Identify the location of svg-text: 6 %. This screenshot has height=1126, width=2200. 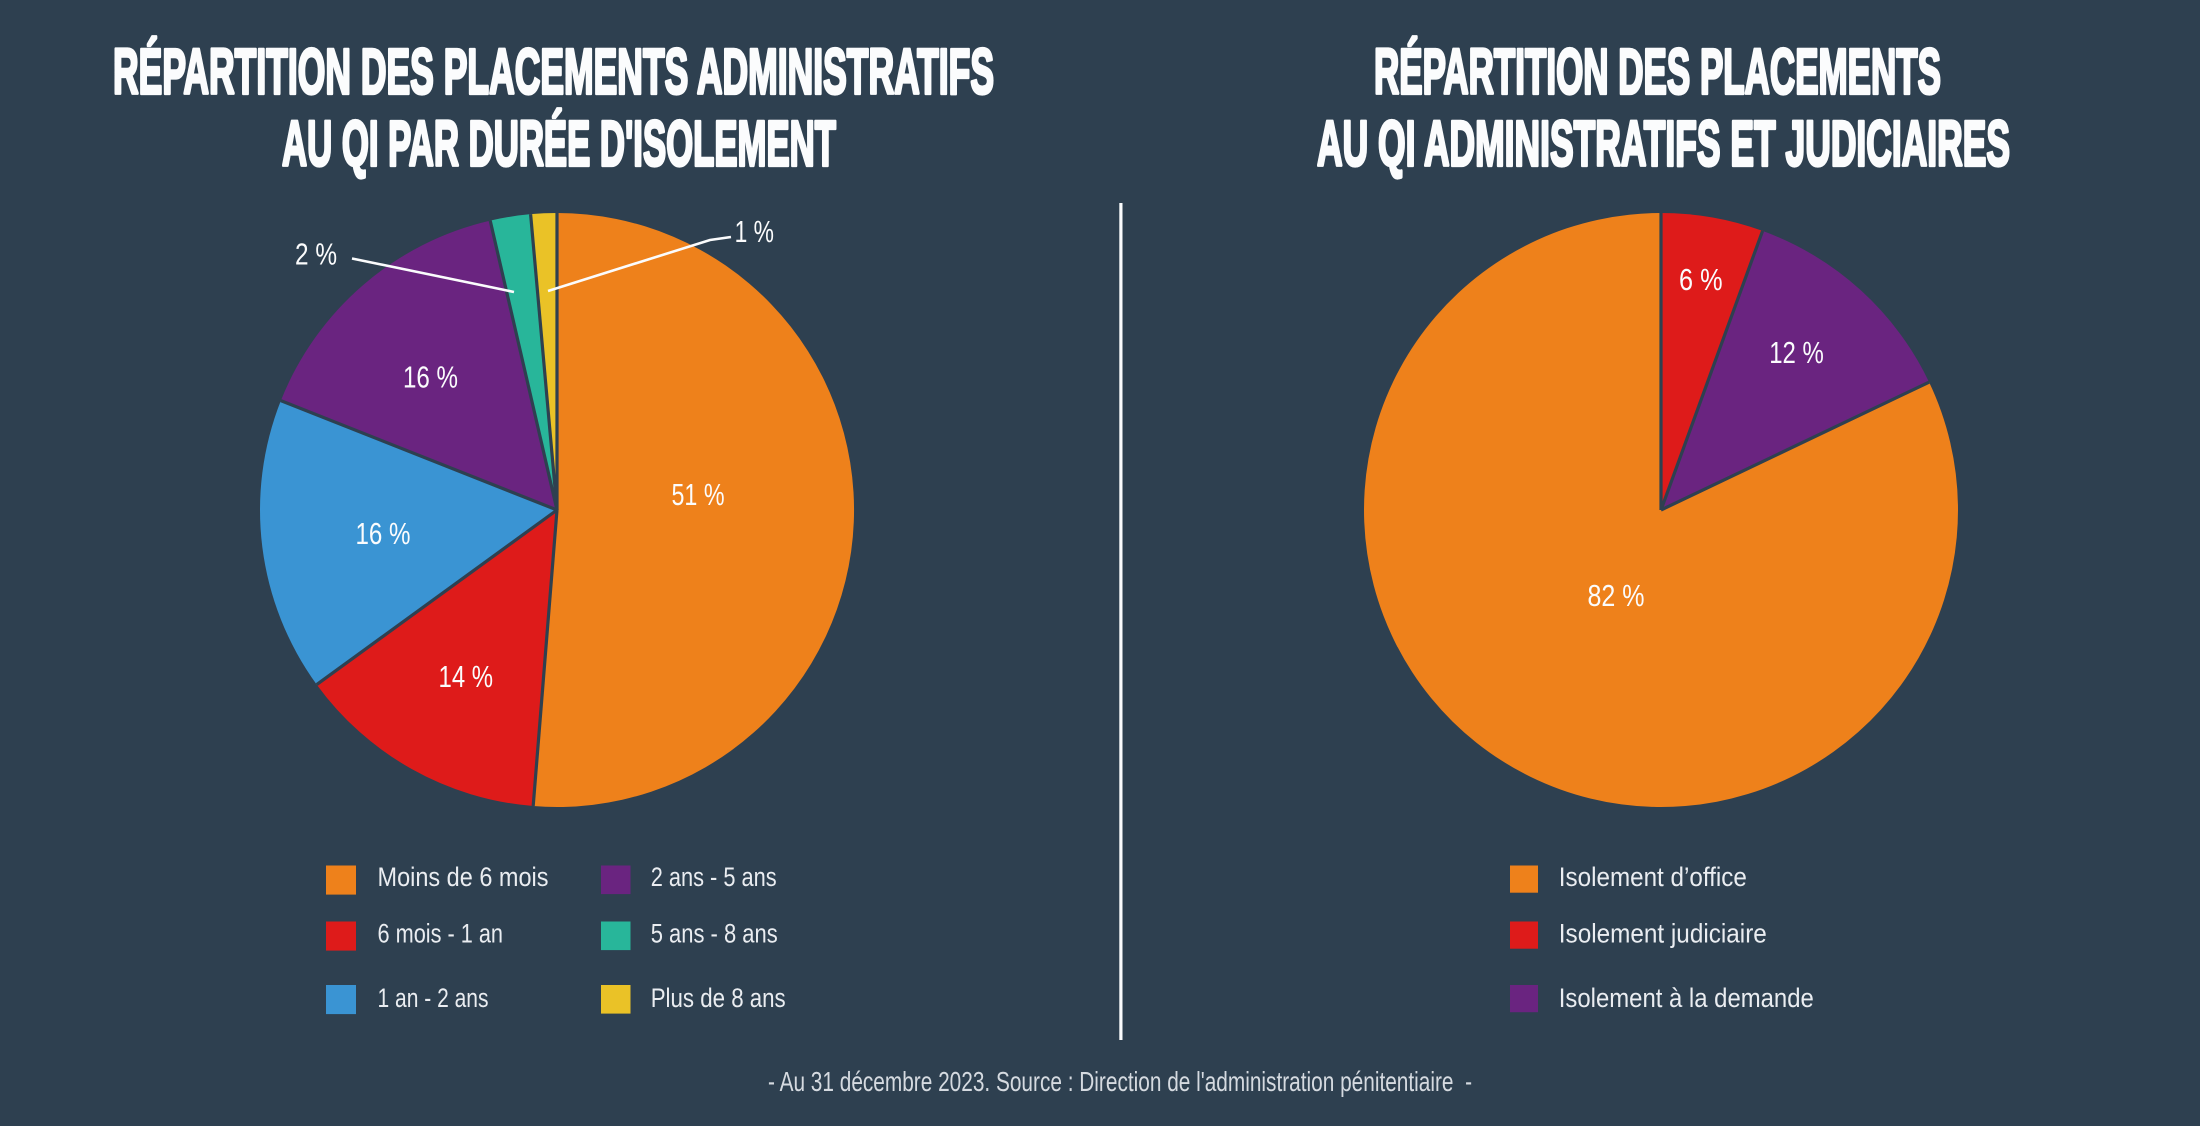
(1701, 279).